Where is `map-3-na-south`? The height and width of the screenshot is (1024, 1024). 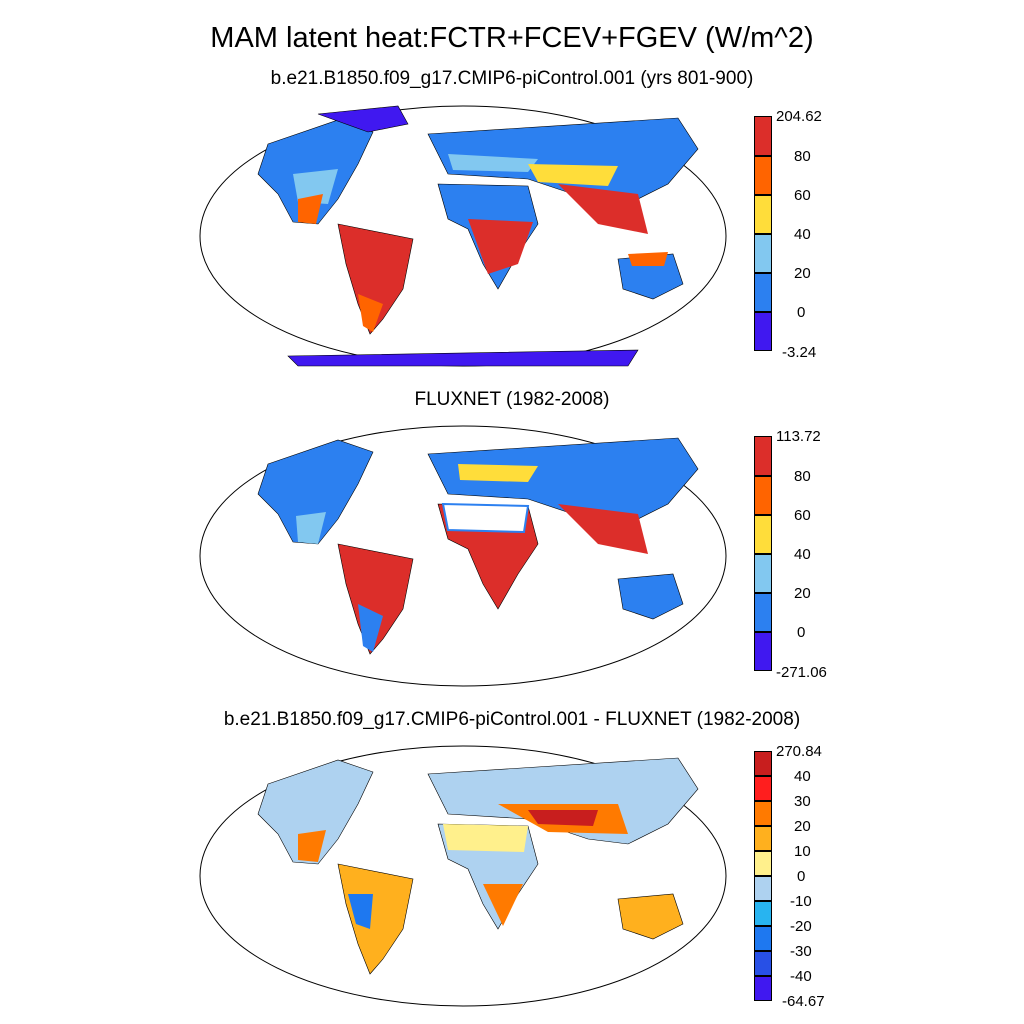 map-3-na-south is located at coordinates (312, 846).